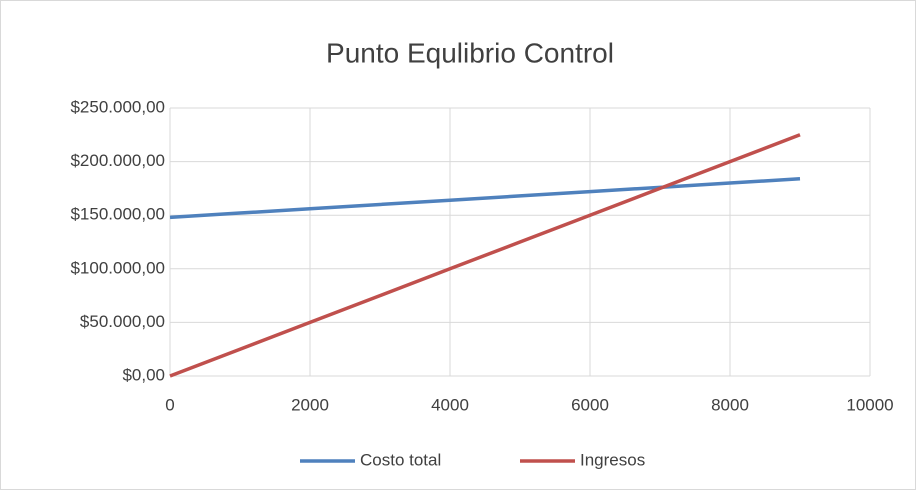 The height and width of the screenshot is (491, 917). Describe the element at coordinates (450, 404) in the screenshot. I see `x-tick-label: 4000` at that location.